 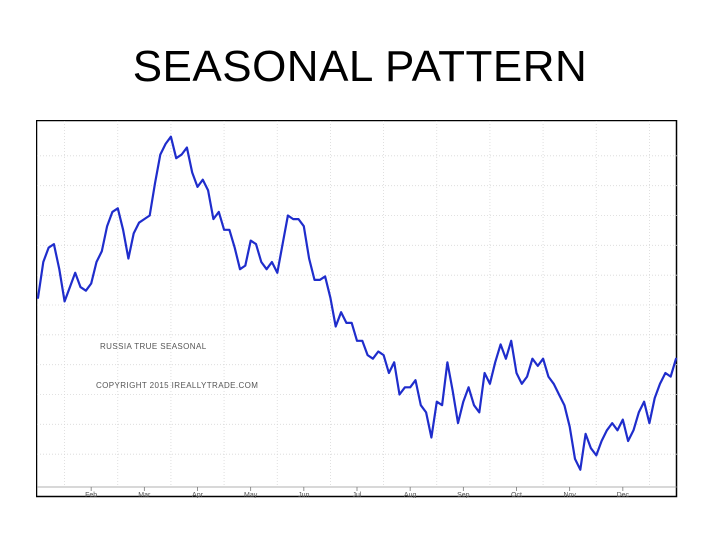 What do you see at coordinates (303, 495) in the screenshot?
I see `x-tick-label: Jun` at bounding box center [303, 495].